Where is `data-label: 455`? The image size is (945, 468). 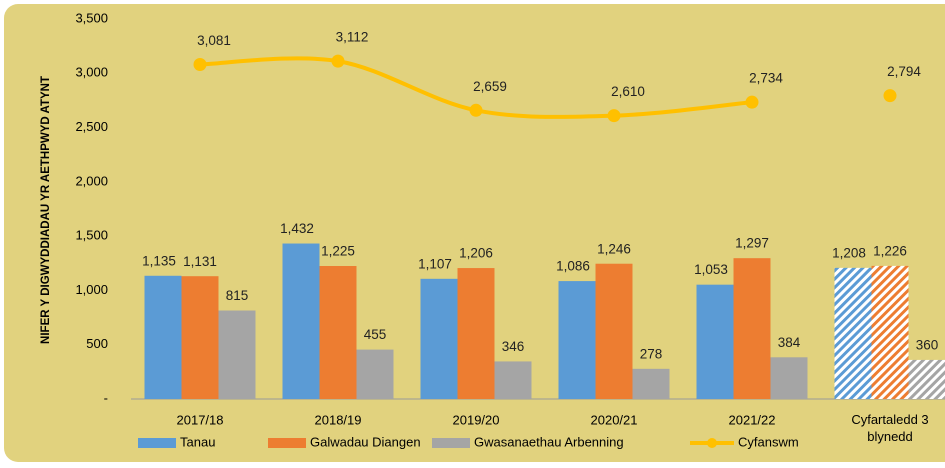
data-label: 455 is located at coordinates (375, 334).